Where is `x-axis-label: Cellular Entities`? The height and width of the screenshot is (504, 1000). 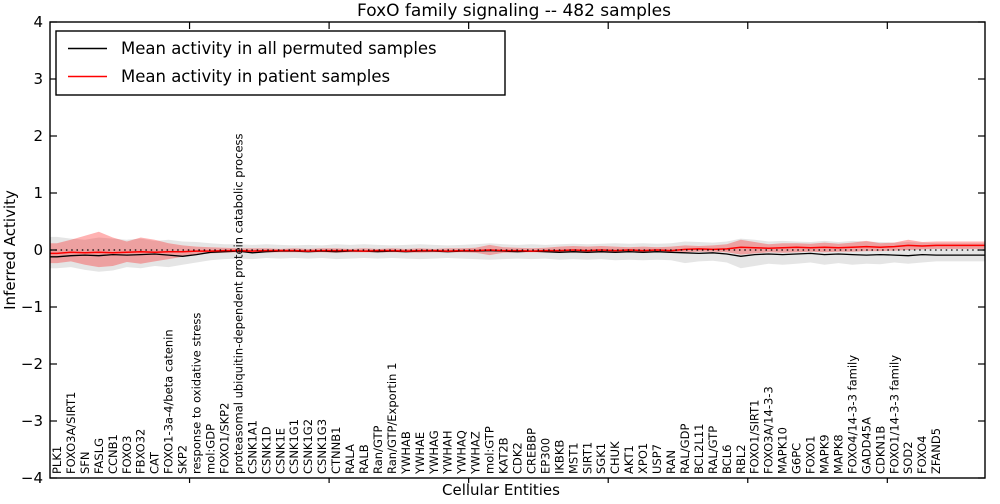 x-axis-label: Cellular Entities is located at coordinates (501, 490).